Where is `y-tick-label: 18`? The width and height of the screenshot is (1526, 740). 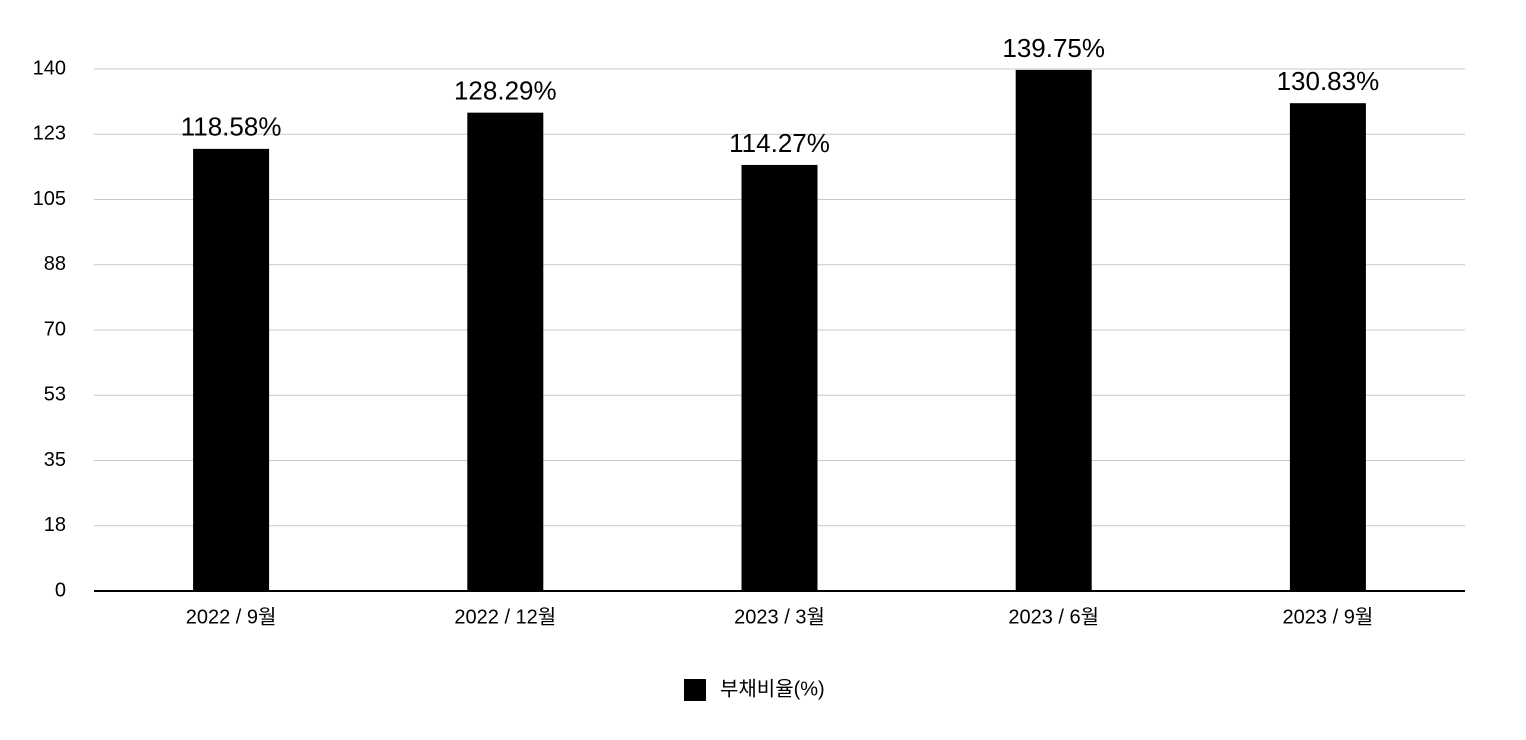
y-tick-label: 18 is located at coordinates (55, 525).